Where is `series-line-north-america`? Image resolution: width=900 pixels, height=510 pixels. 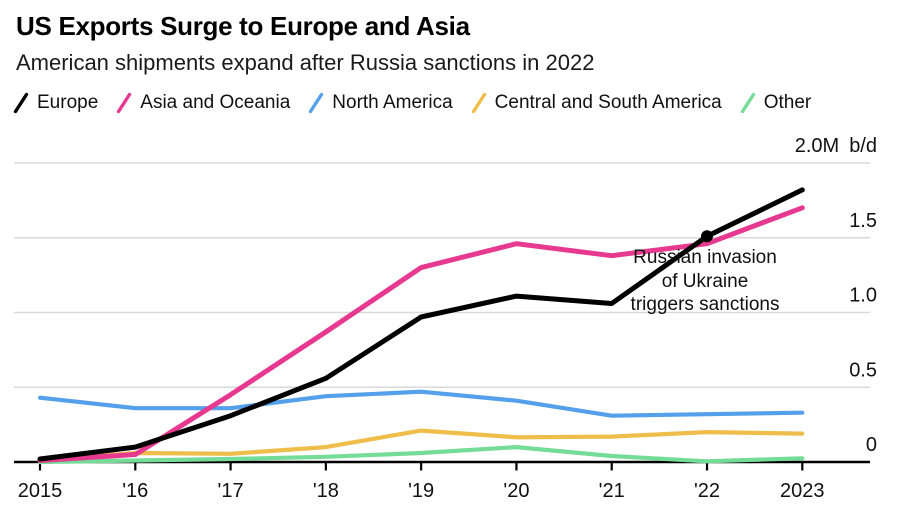 series-line-north-america is located at coordinates (421, 403).